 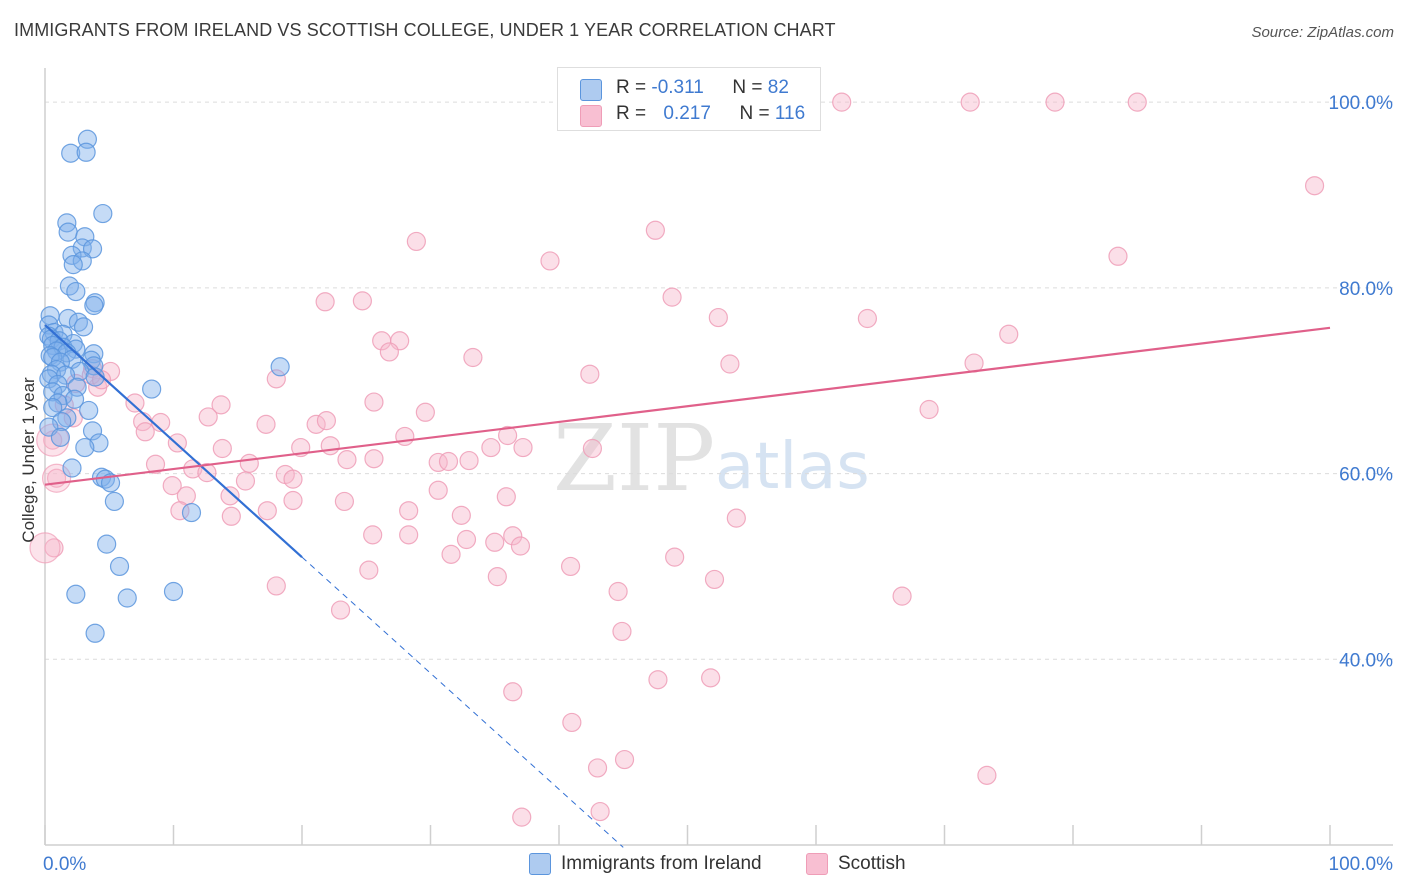 I want to click on y-tick-label: 40.0%, so click(x=1366, y=660).